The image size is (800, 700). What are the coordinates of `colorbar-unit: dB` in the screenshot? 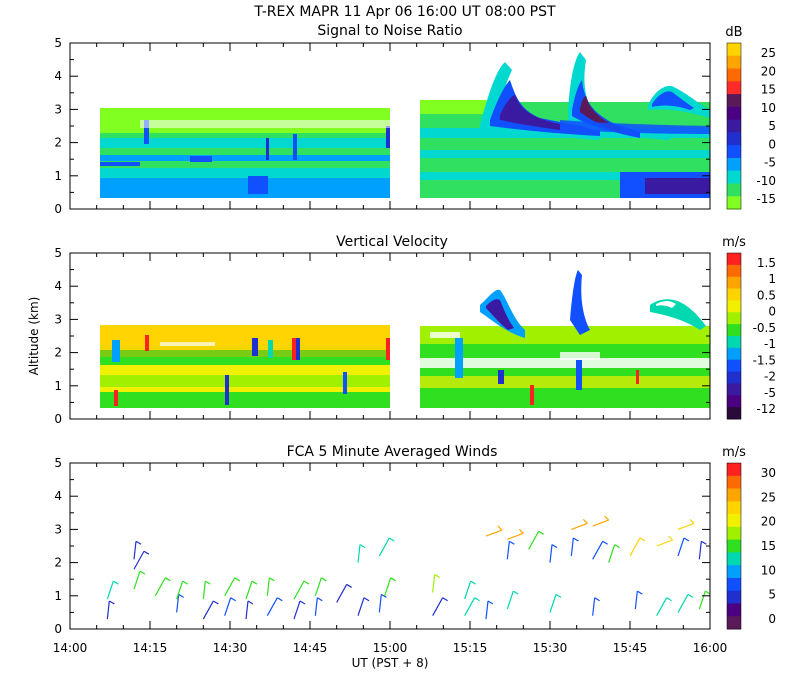 It's located at (733, 32).